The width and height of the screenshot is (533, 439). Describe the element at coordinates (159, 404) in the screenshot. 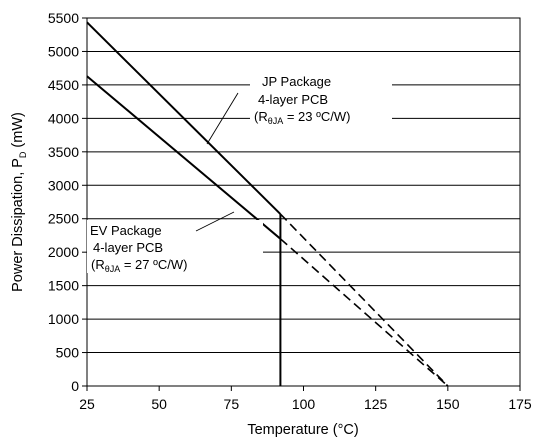

I see `x-tick-label-50: 50` at that location.